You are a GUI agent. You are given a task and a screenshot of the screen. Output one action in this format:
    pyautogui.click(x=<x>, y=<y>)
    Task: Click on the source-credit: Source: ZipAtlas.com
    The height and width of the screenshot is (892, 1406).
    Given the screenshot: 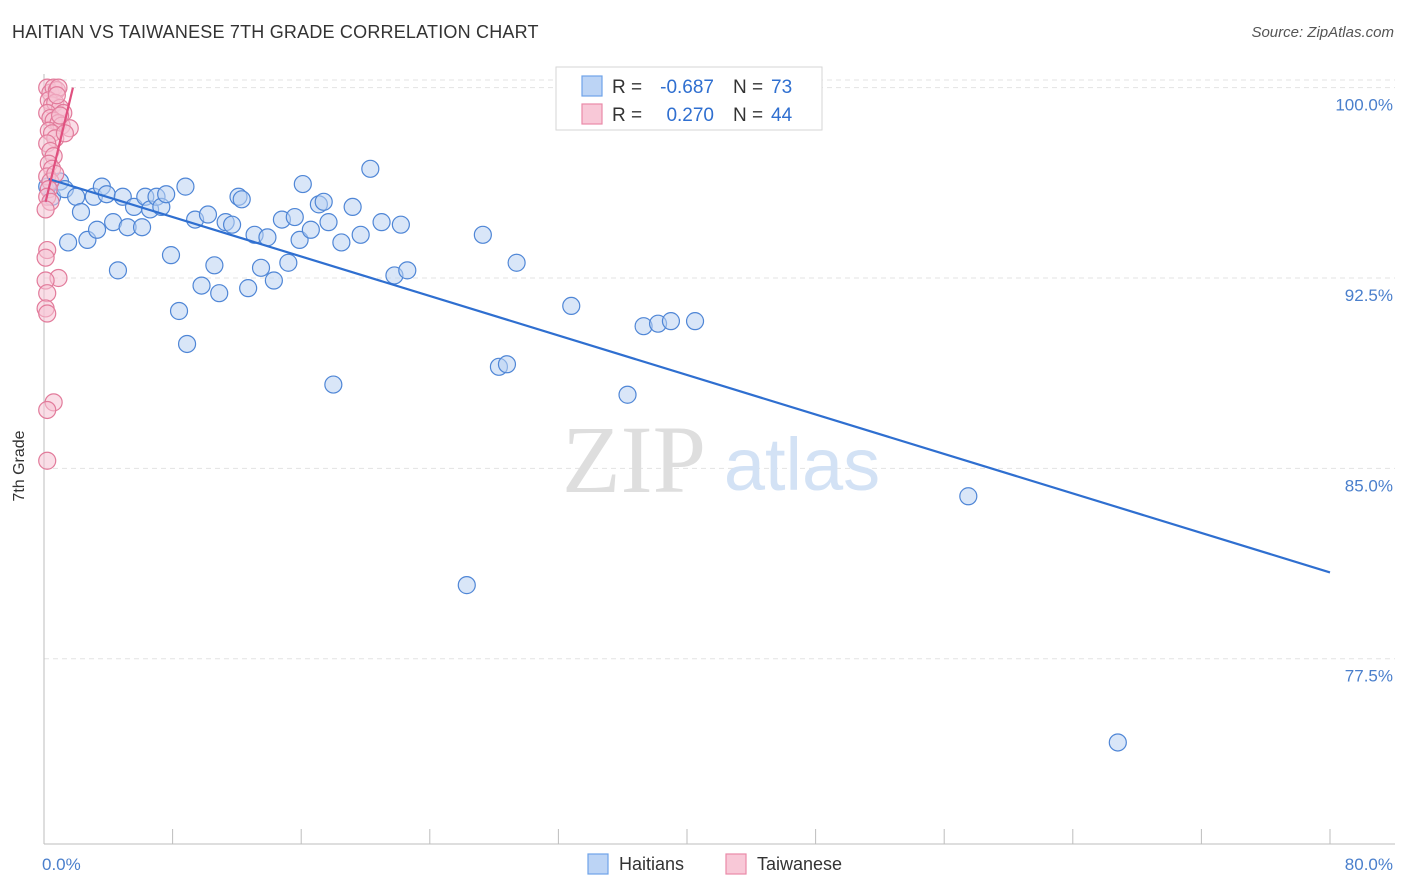 What is the action you would take?
    pyautogui.click(x=1322, y=32)
    